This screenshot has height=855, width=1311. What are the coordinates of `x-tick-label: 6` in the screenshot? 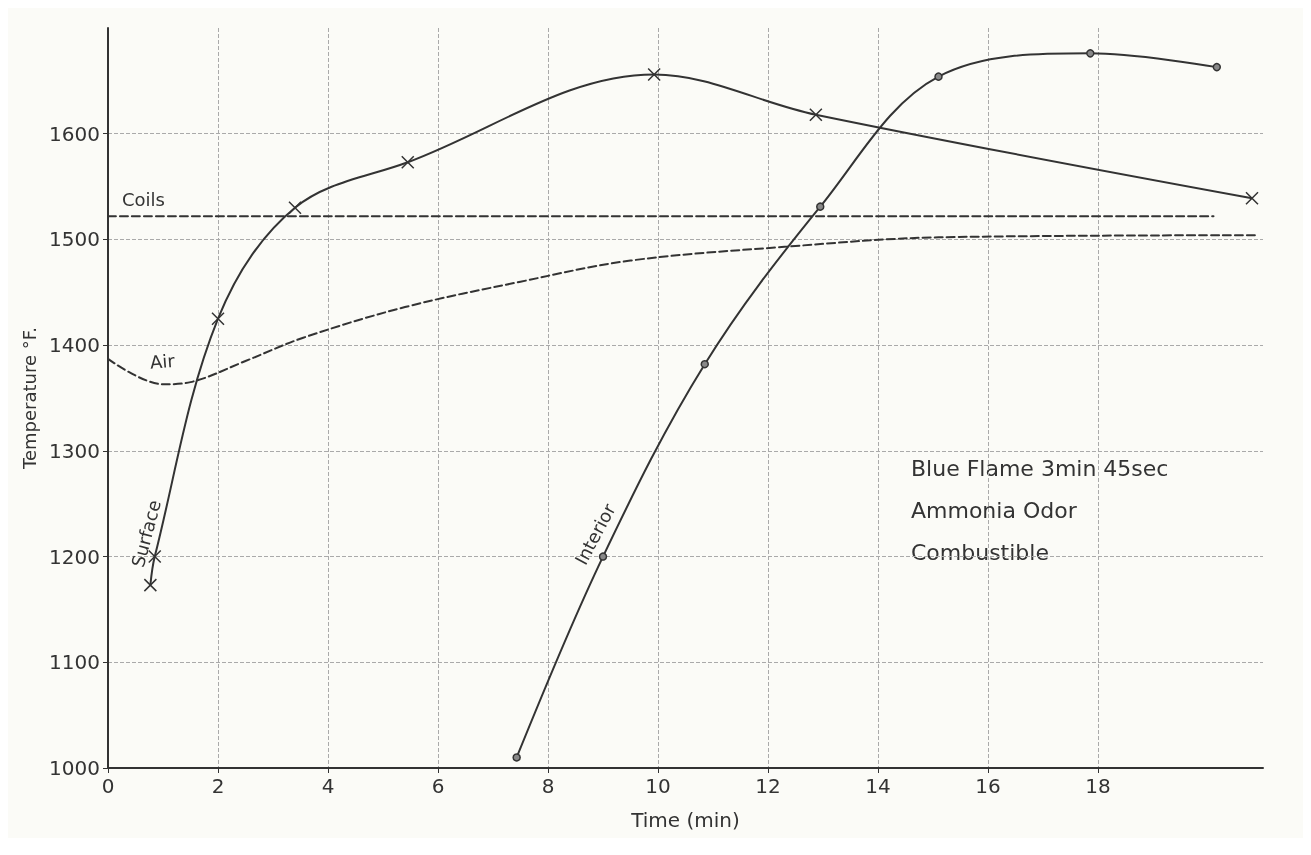 It's located at (438, 786).